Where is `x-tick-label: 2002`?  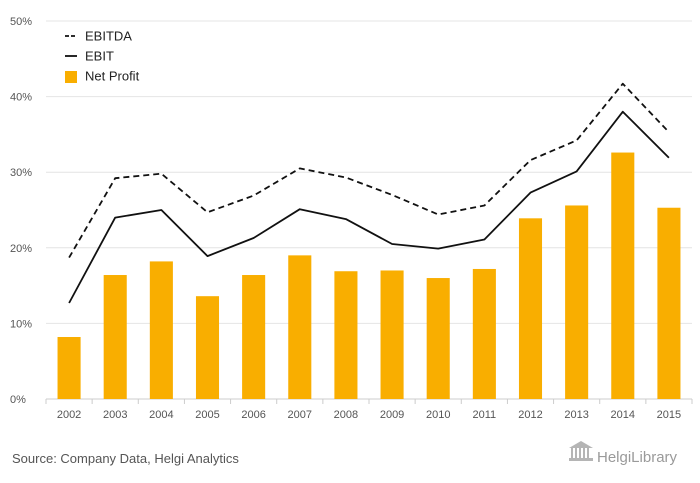
x-tick-label: 2002 is located at coordinates (69, 415).